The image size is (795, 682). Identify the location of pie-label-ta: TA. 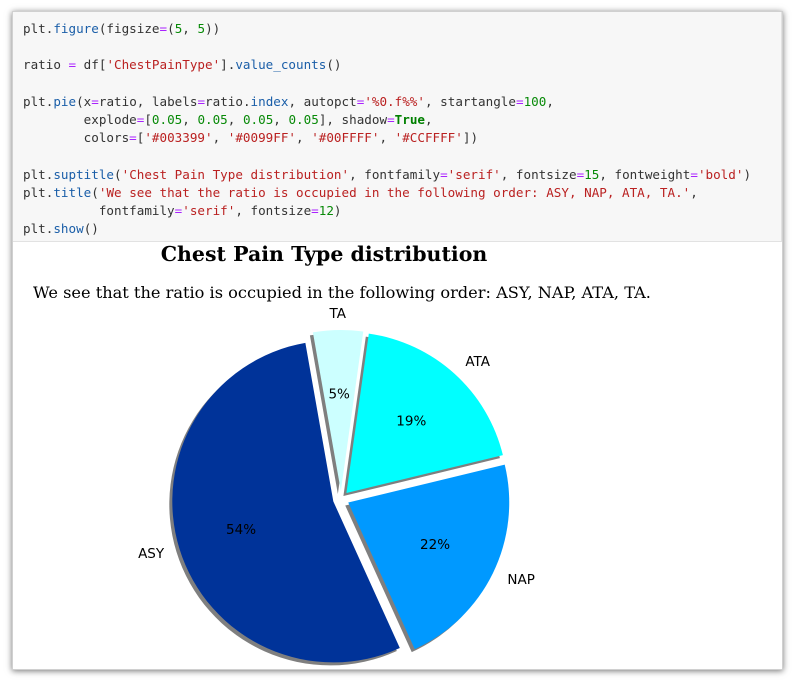
(338, 314).